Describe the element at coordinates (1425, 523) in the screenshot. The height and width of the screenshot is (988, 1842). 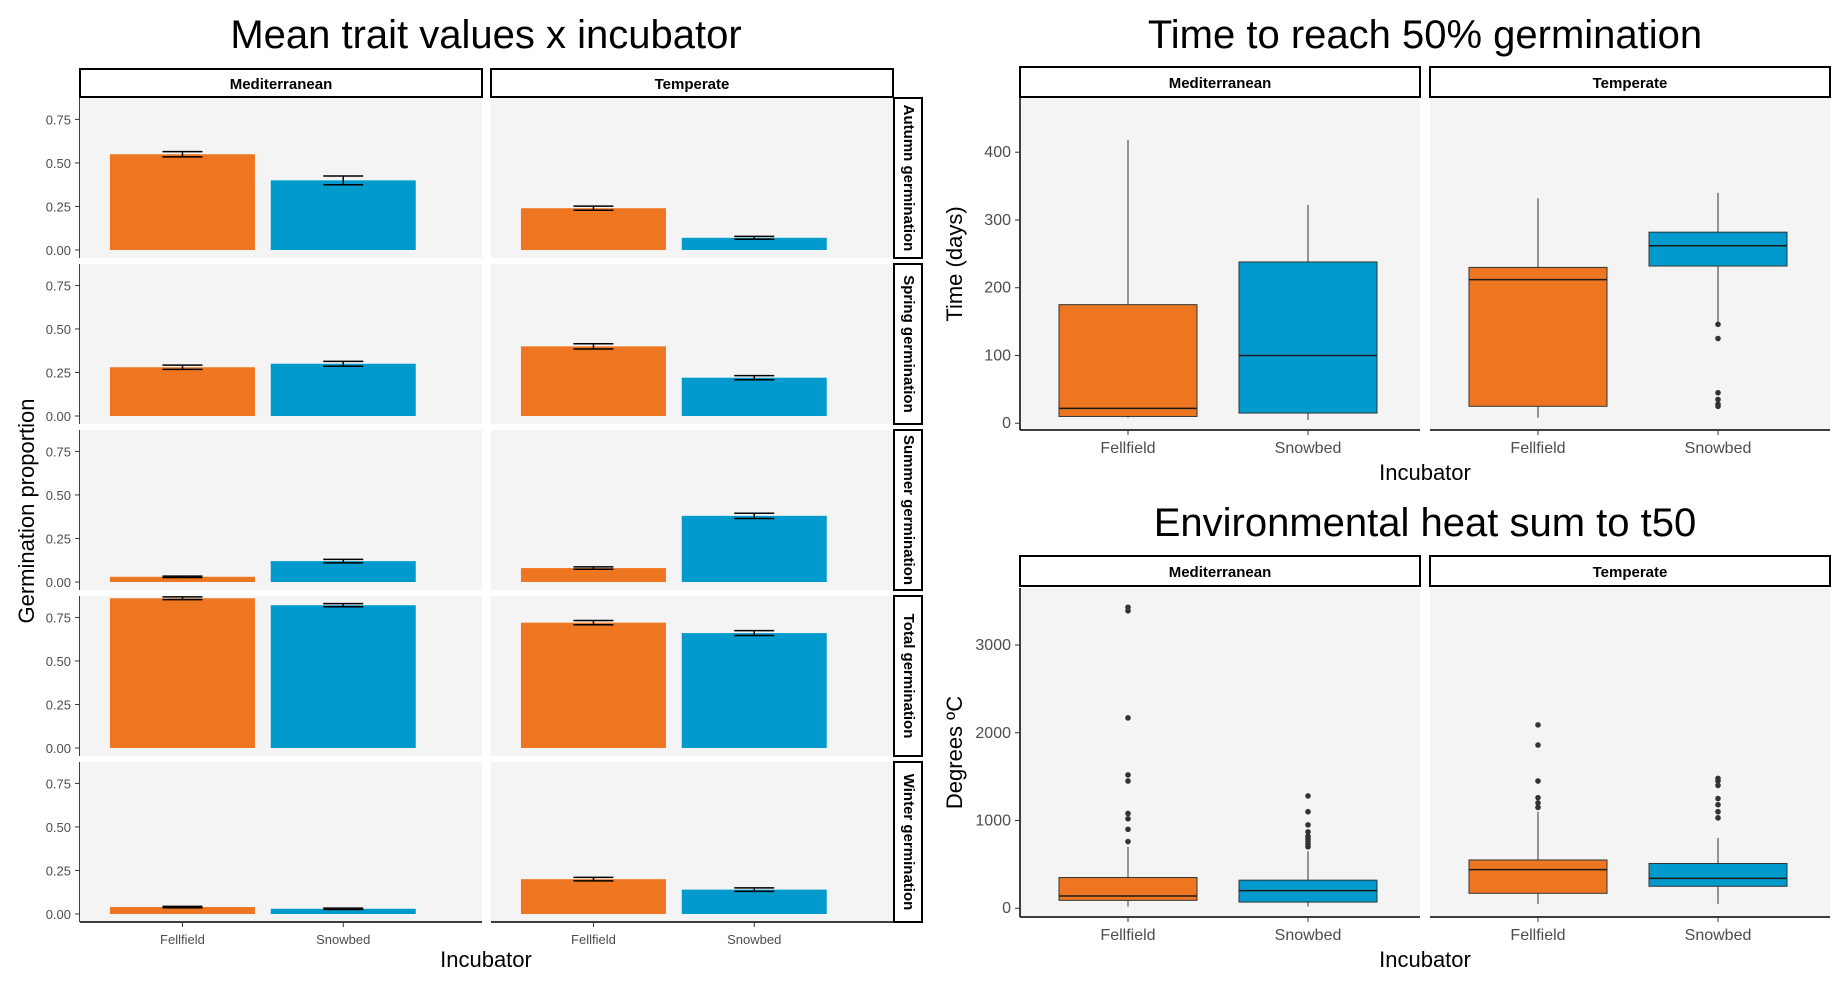
I see `chart-title: Environmental heat sum to t50` at that location.